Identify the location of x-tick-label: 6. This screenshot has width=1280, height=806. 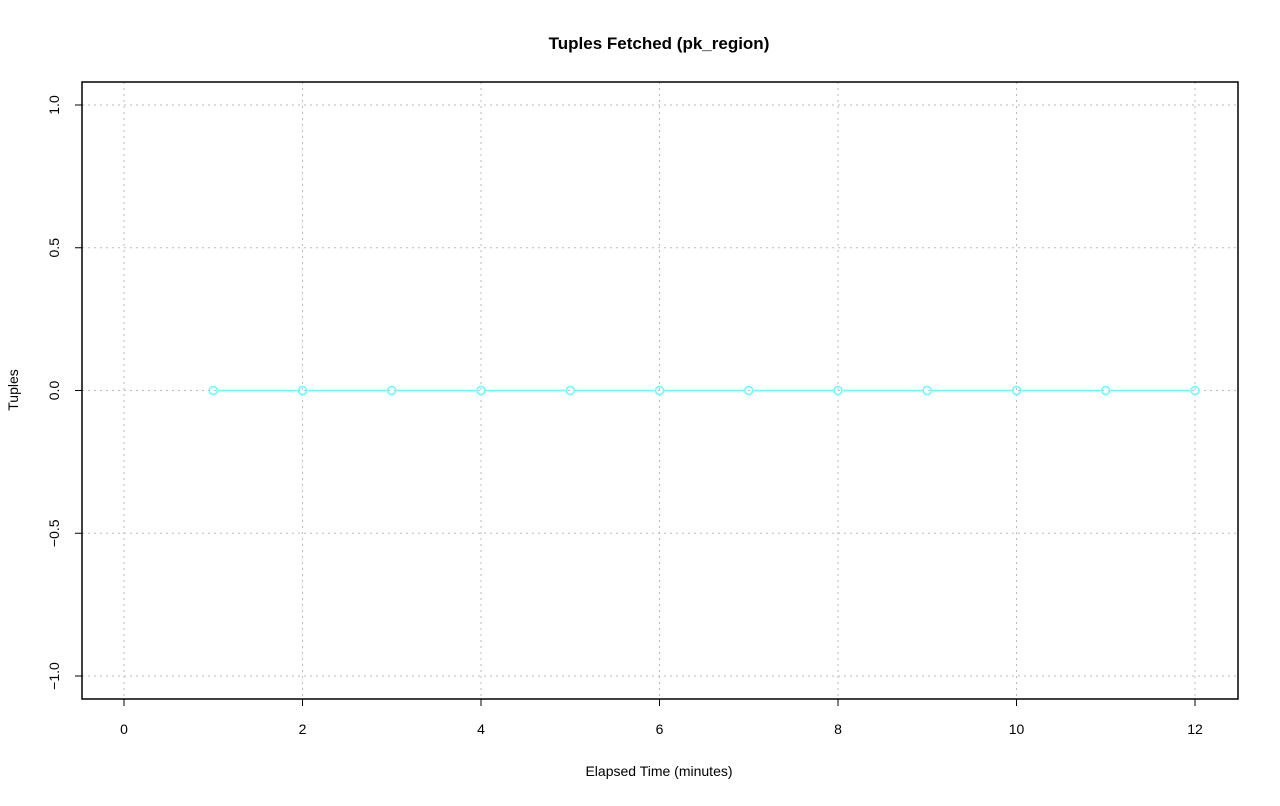
(660, 729).